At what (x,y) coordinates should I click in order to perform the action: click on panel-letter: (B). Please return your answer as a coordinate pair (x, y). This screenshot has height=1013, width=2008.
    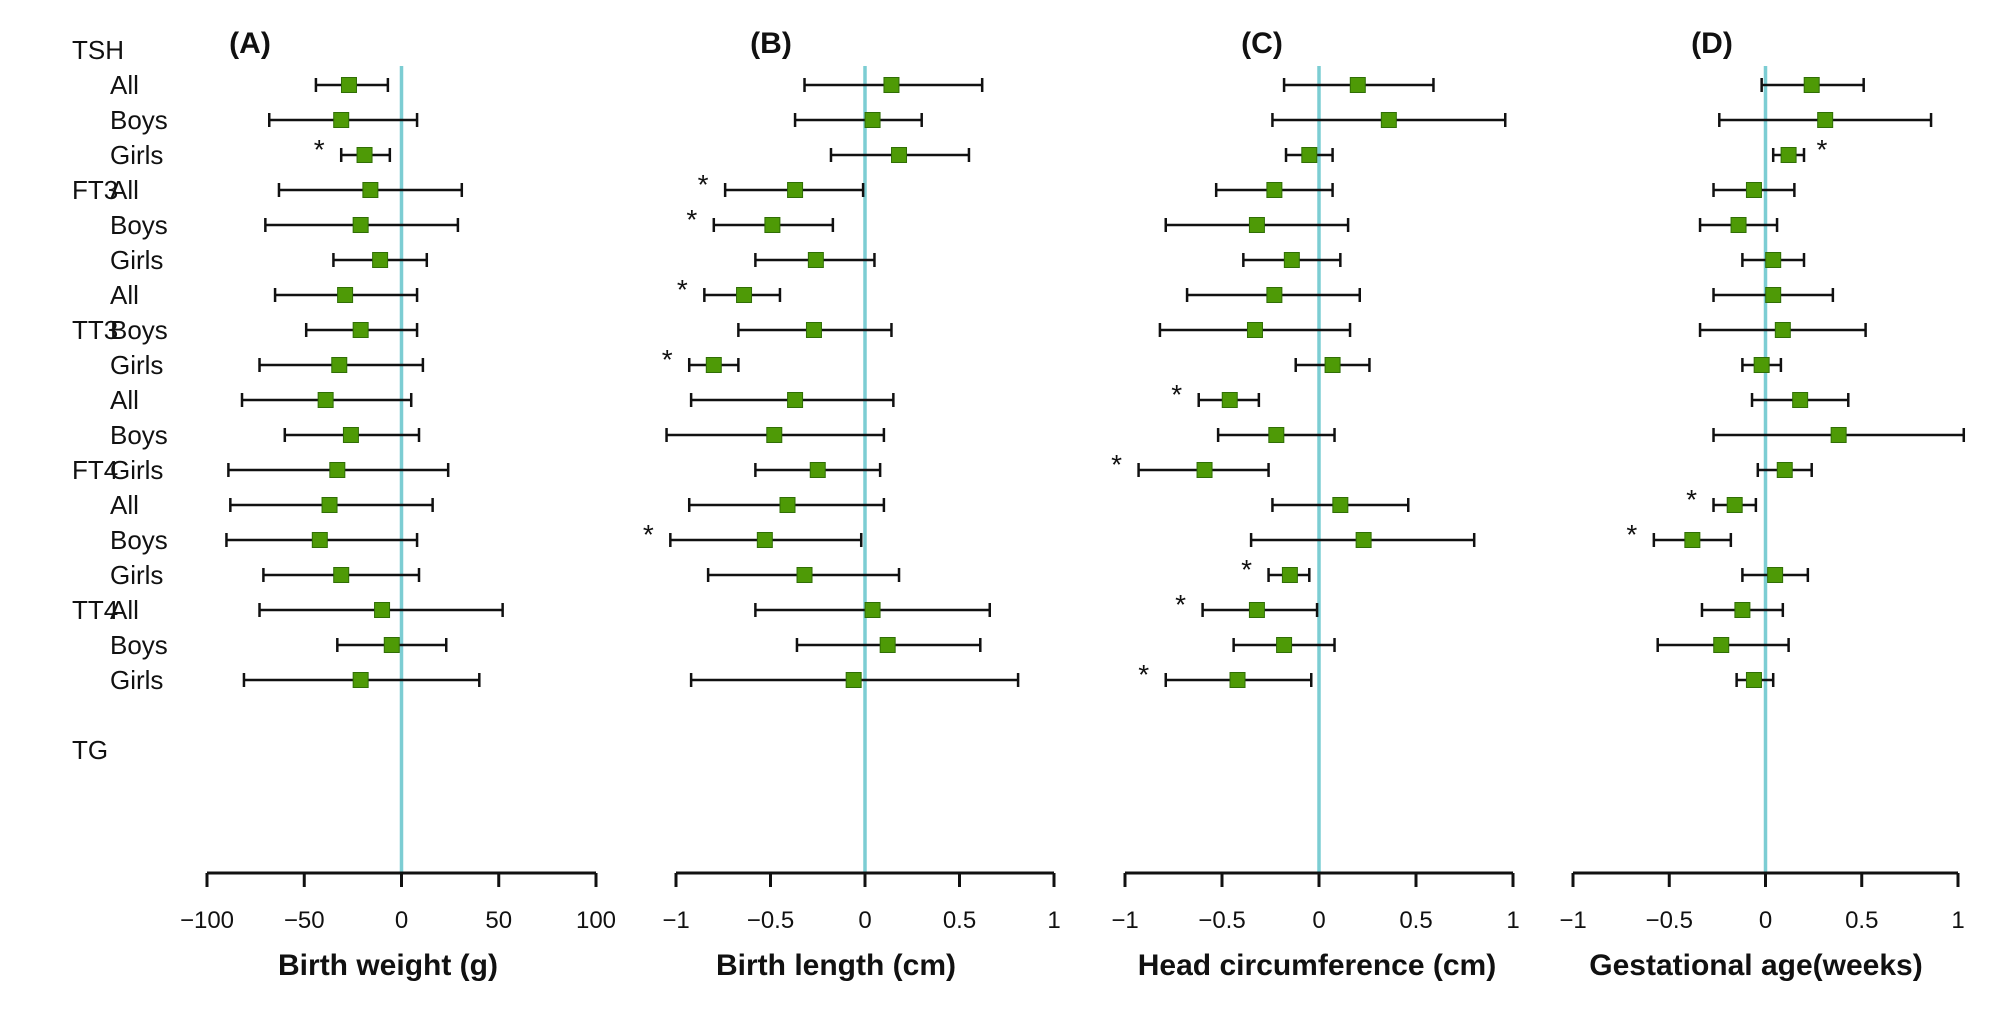
    Looking at the image, I should click on (771, 43).